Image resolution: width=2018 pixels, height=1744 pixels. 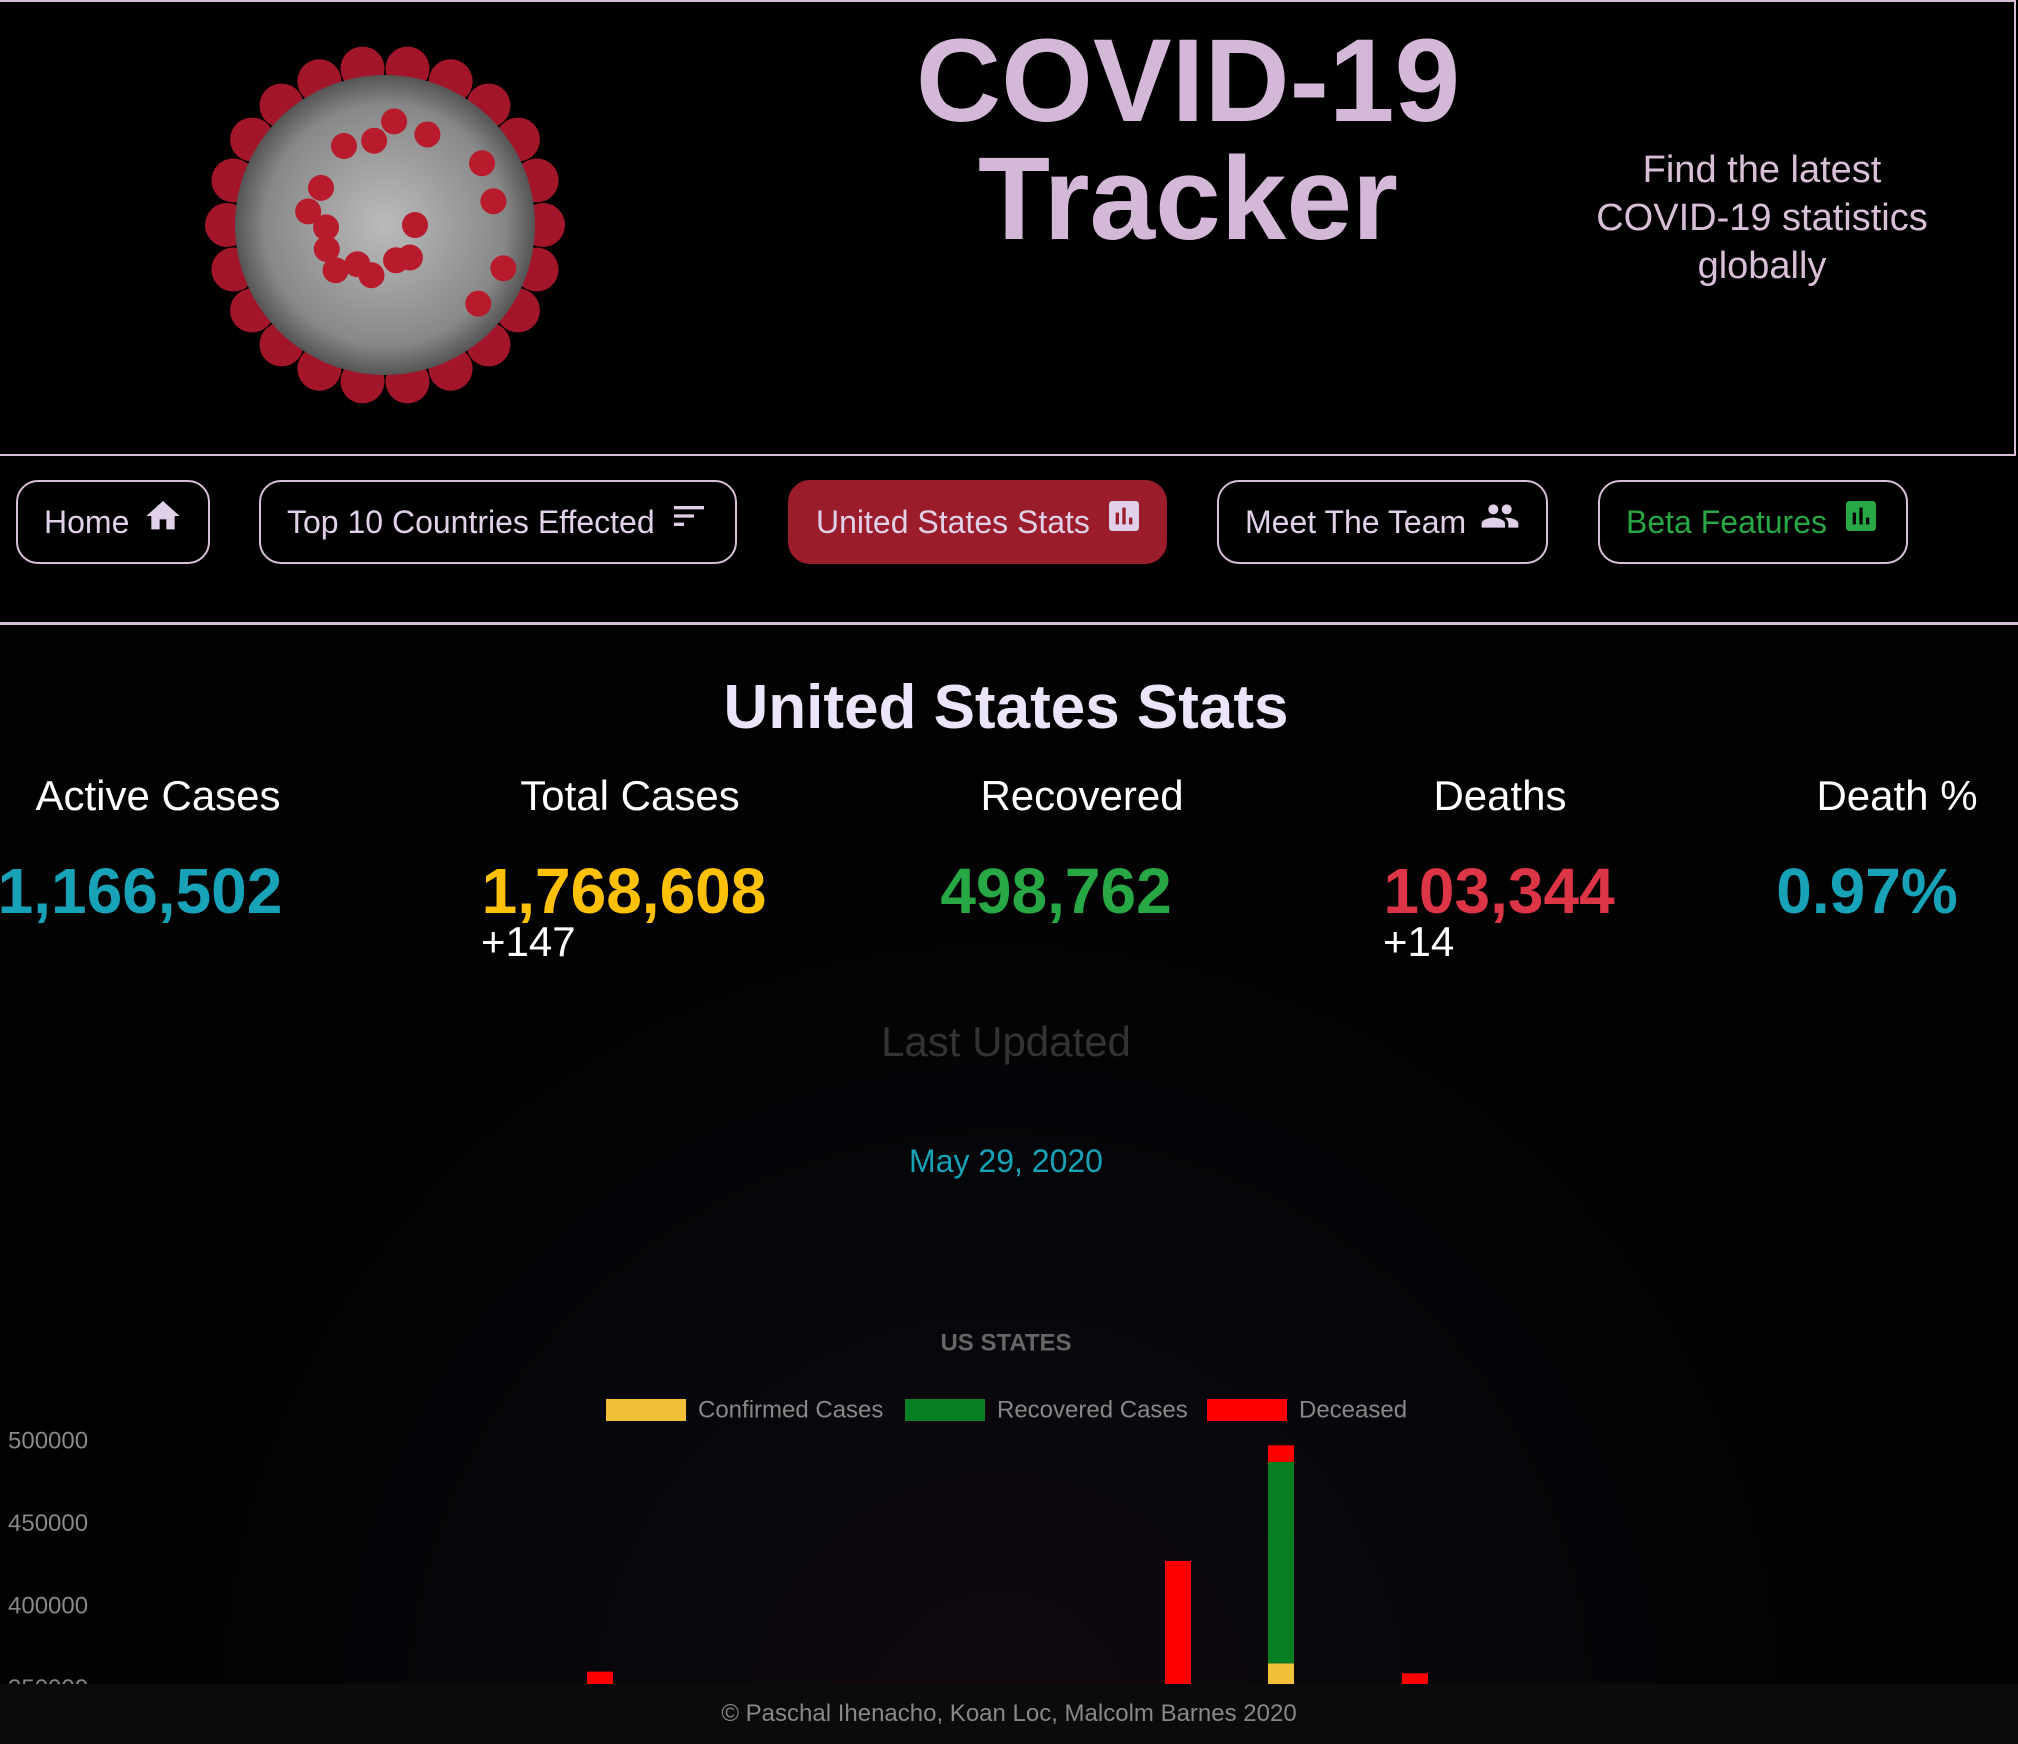 What do you see at coordinates (1762, 170) in the screenshot?
I see `tagline-line: Find the latest` at bounding box center [1762, 170].